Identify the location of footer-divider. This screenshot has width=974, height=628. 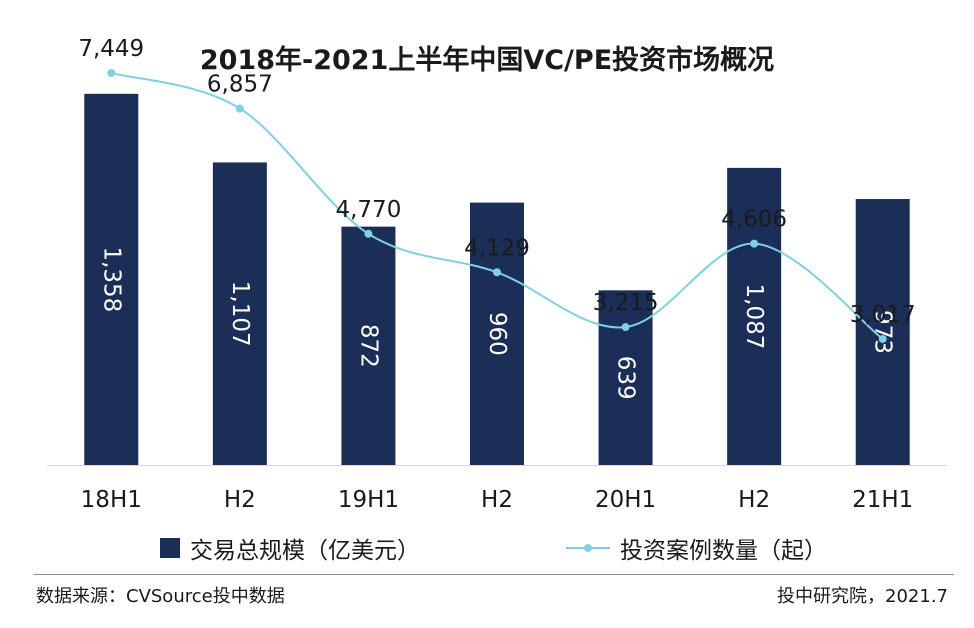
(494, 574).